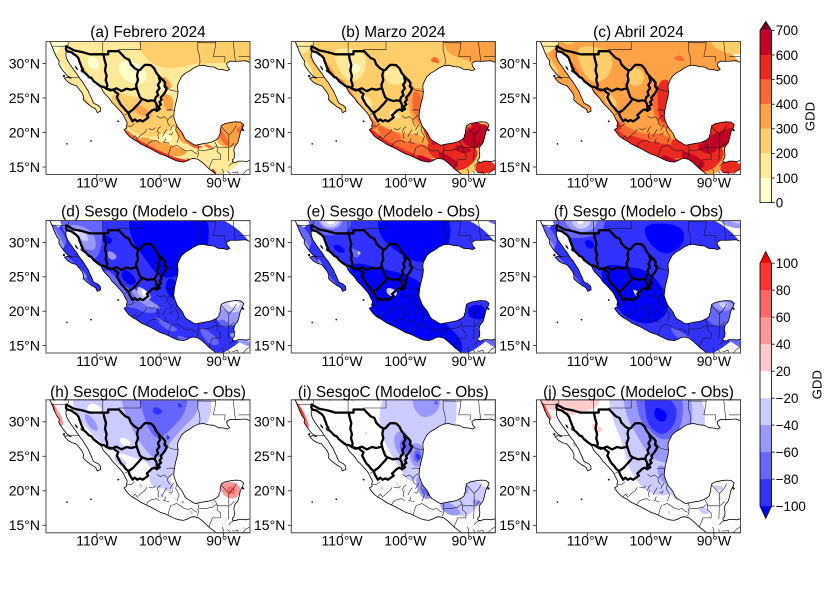 The image size is (833, 591). I want to click on svg-text: (d) Sesgo (Modelo - Obs), so click(148, 211).